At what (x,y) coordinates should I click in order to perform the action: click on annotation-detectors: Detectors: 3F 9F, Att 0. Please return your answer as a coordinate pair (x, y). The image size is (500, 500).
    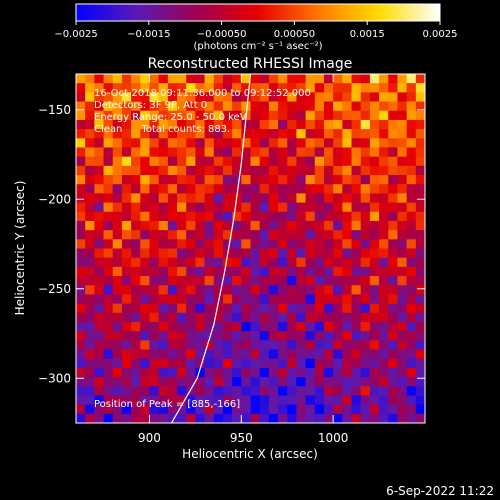
    Looking at the image, I should click on (150, 105).